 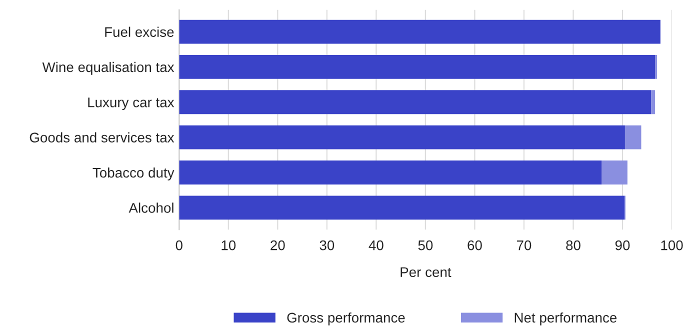 I want to click on x-tick-label: 50, so click(x=425, y=245).